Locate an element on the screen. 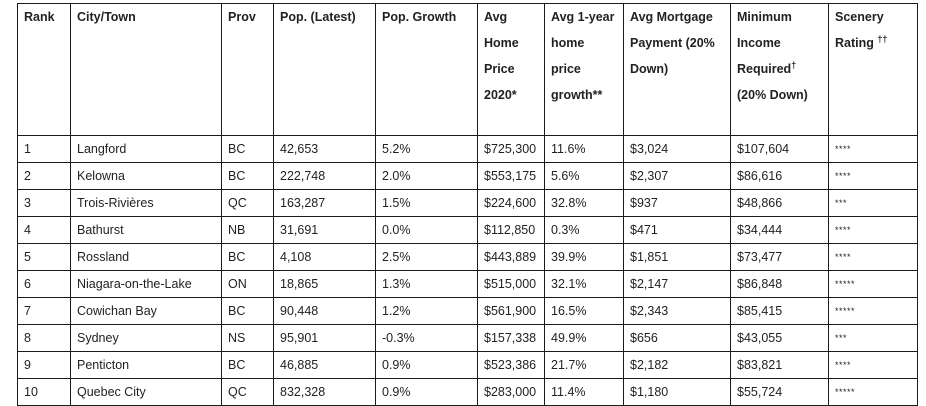 This screenshot has height=406, width=926. cell-price-growth: 0.3% is located at coordinates (584, 230).